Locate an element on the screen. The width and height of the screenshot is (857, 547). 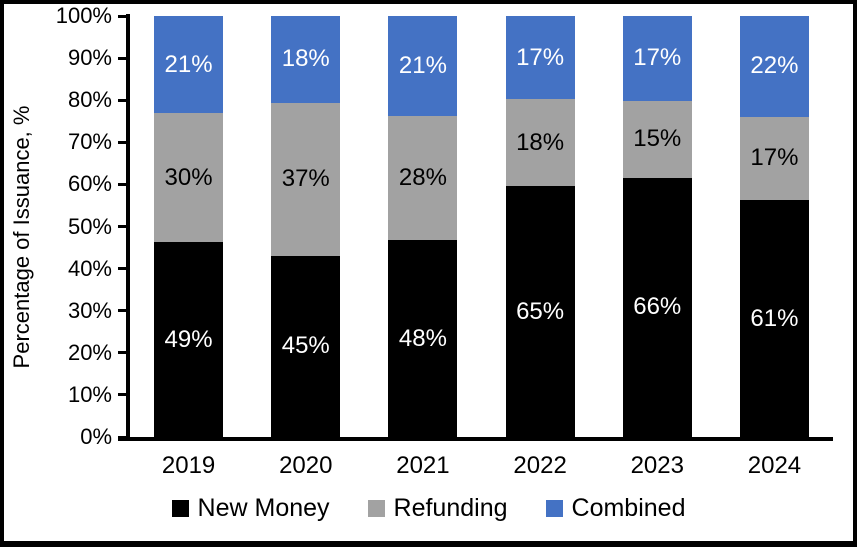
bar-label-2022-combined: 17% is located at coordinates (540, 57).